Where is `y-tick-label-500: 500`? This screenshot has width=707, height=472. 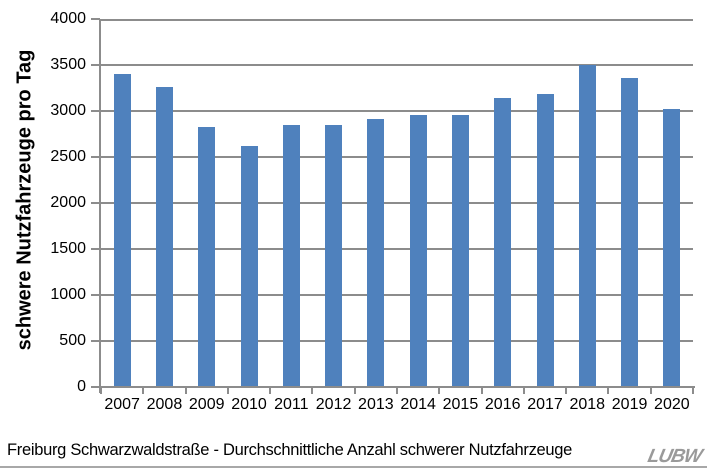
y-tick-label-500: 500 is located at coordinates (72, 340).